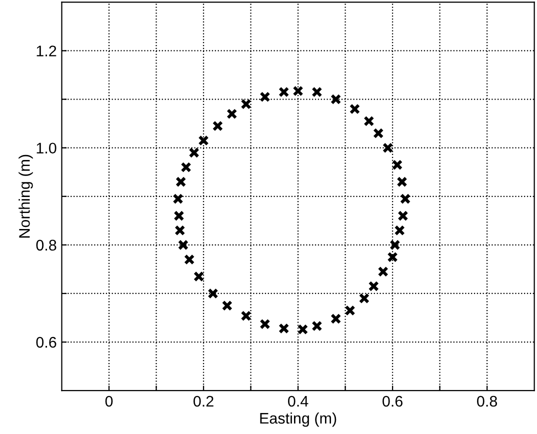  Describe the element at coordinates (392, 401) in the screenshot. I see `x-tick-label: 0.6` at that location.